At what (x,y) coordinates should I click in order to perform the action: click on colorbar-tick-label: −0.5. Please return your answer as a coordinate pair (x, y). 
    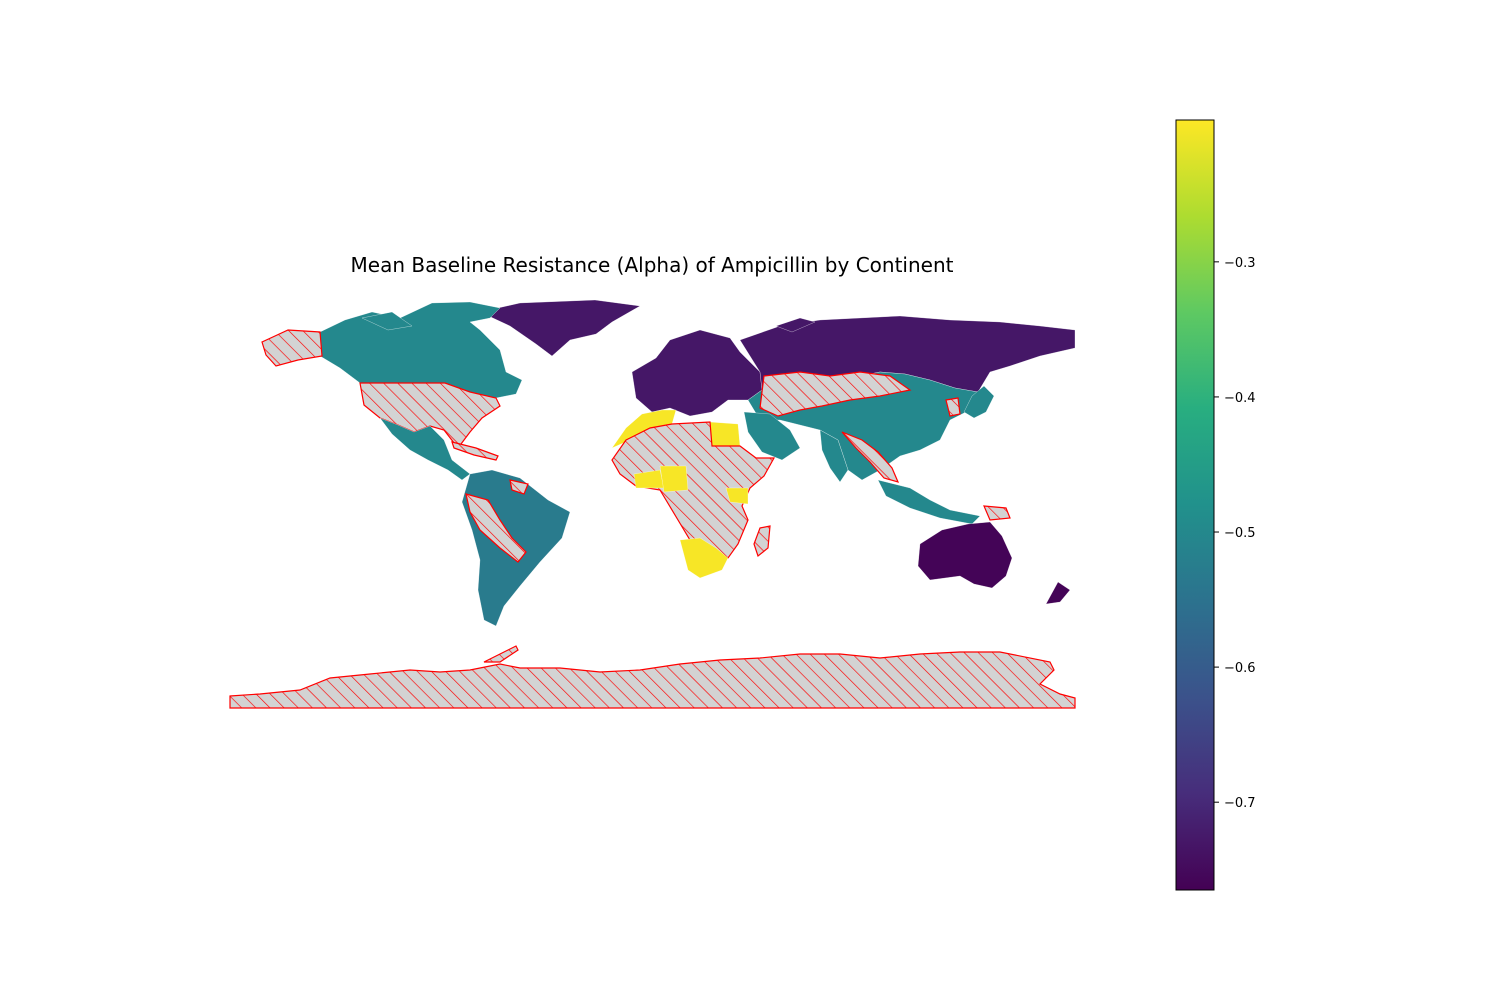
    Looking at the image, I should click on (1240, 533).